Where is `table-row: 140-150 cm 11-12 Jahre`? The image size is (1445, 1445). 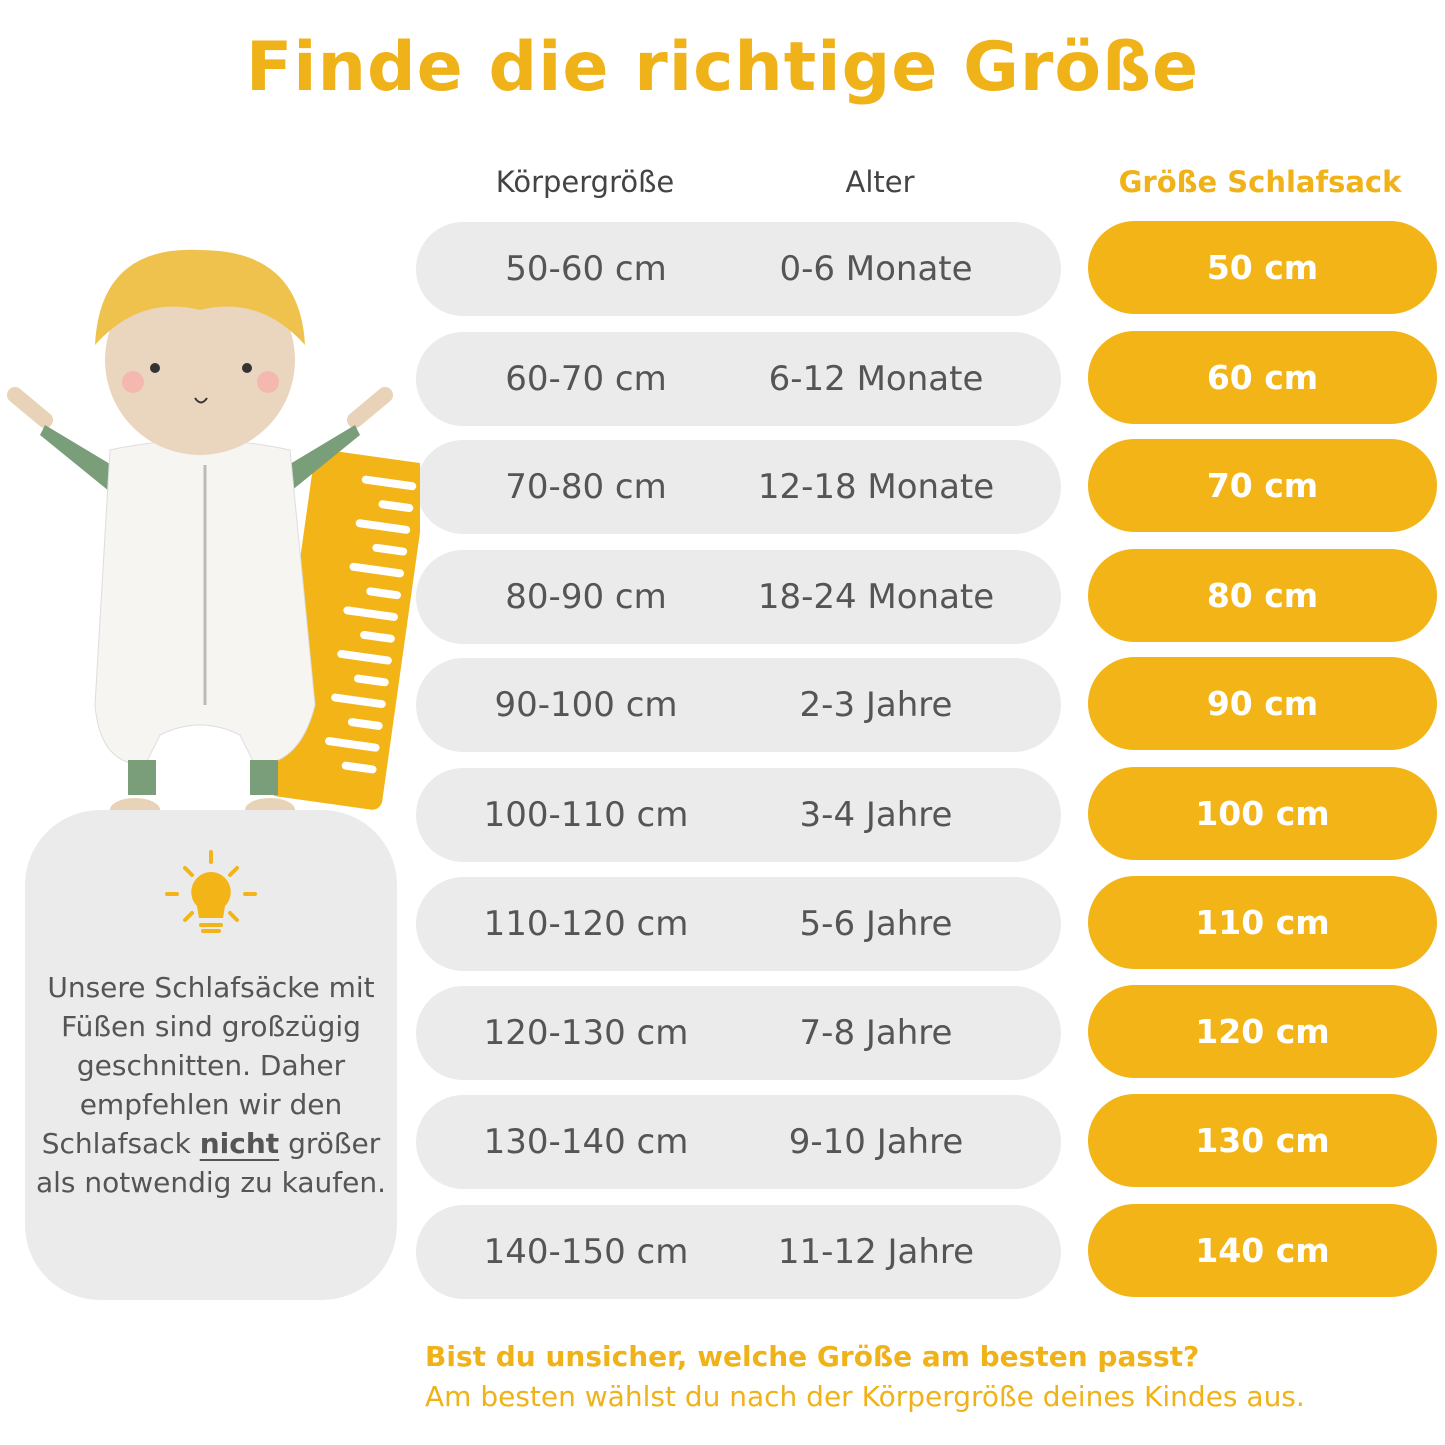
table-row: 140-150 cm 11-12 Jahre is located at coordinates (738, 1252).